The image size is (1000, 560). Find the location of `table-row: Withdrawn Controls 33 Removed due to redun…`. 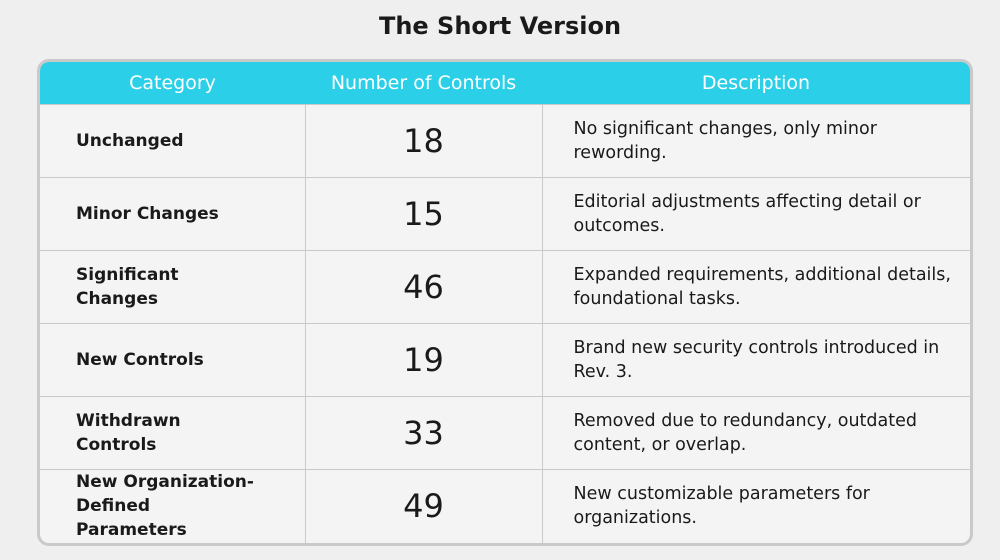

table-row: Withdrawn Controls 33 Removed due to redun… is located at coordinates (505, 432).